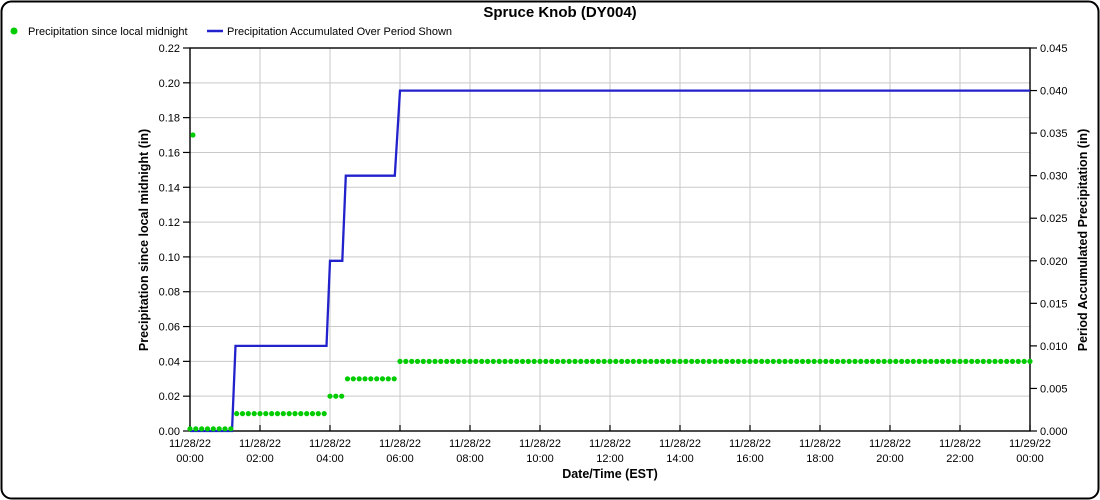 This screenshot has width=1100, height=500. I want to click on legend-label-precip-since-midnight: Precipitation since local midnight, so click(108, 32).